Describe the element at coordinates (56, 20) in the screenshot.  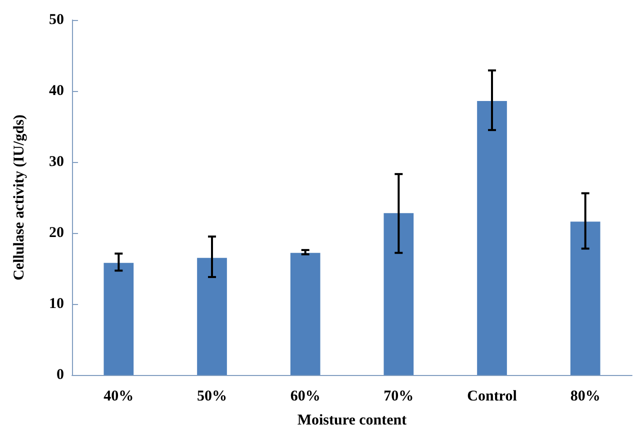
I see `y-tick-label: 50` at that location.